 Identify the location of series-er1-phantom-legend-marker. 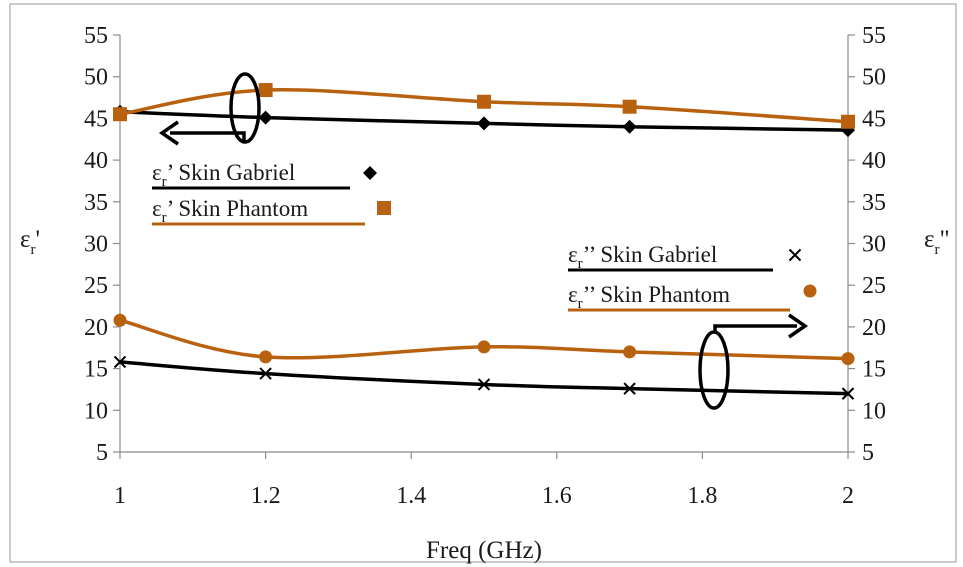
(384, 208).